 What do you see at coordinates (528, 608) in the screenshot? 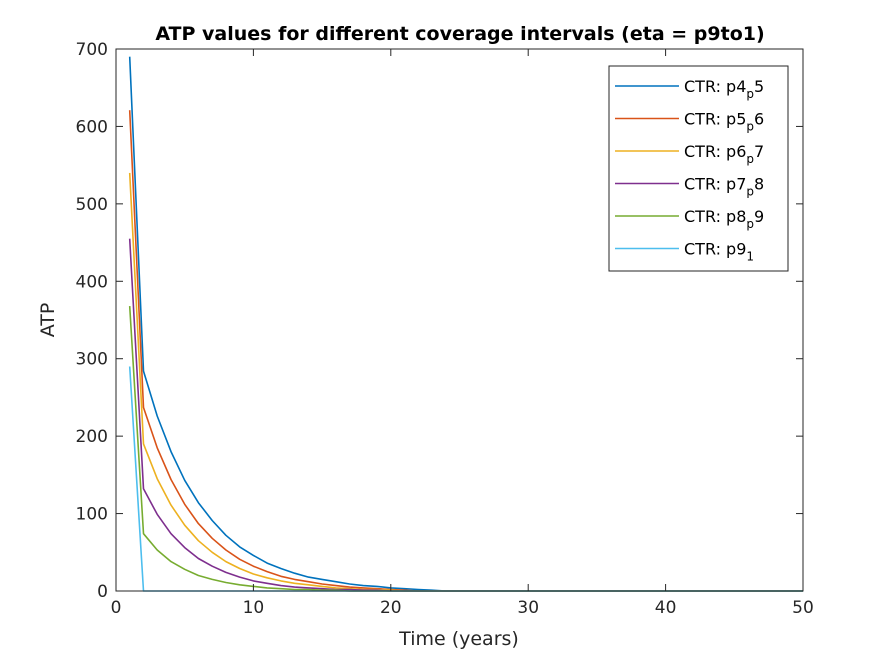
I see `x-tick-label: 30` at bounding box center [528, 608].